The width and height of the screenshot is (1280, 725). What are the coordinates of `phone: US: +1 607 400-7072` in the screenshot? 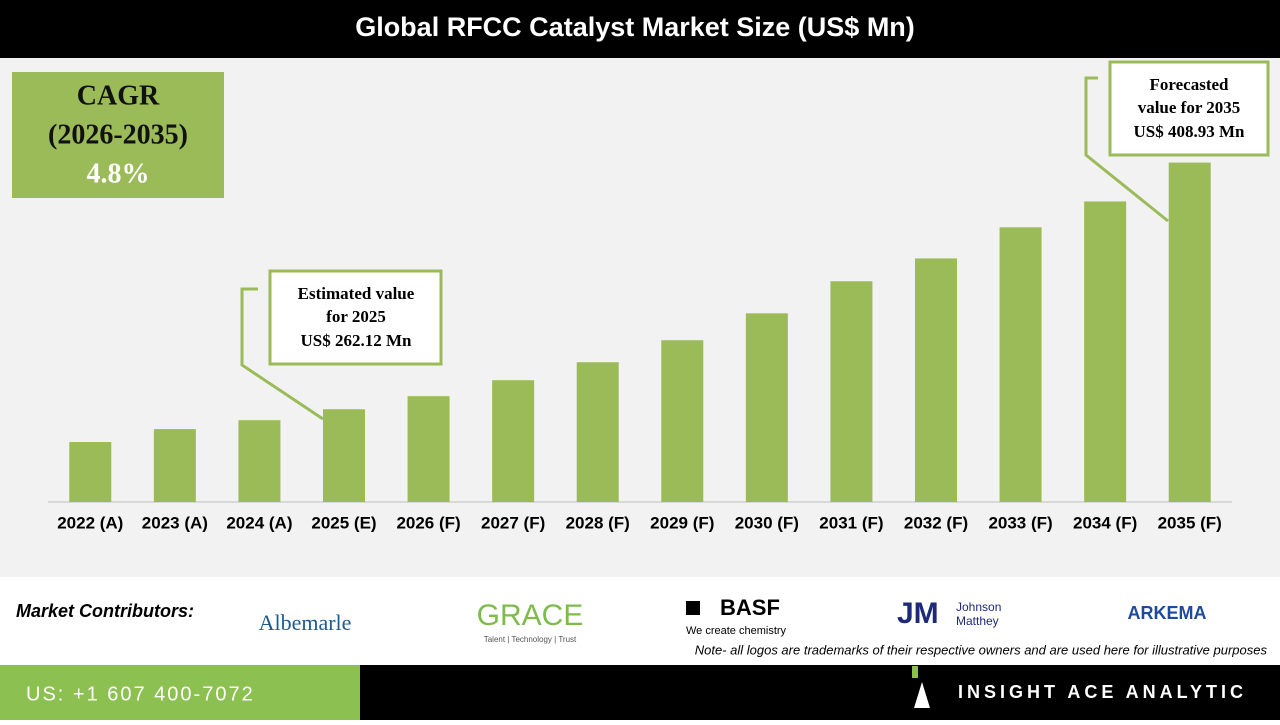 It's located at (140, 694).